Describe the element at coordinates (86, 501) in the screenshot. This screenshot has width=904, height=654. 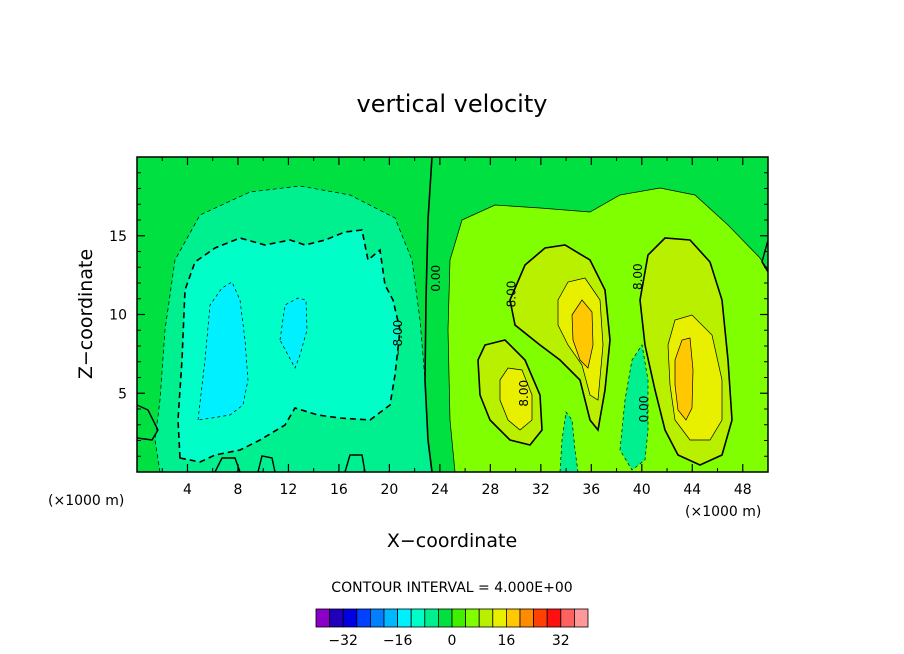
I see `x-unit-left: (×1000 m)` at that location.